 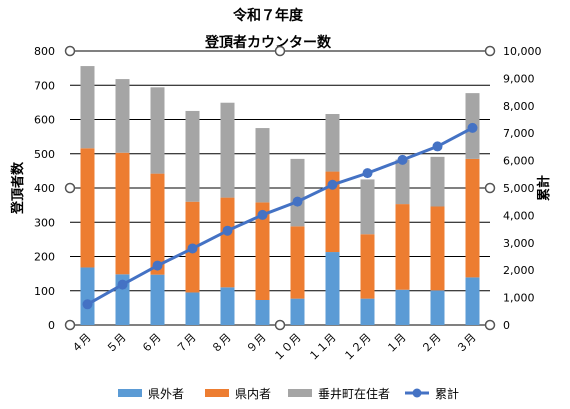 I want to click on x-tick-label: ９月, so click(x=256, y=343).